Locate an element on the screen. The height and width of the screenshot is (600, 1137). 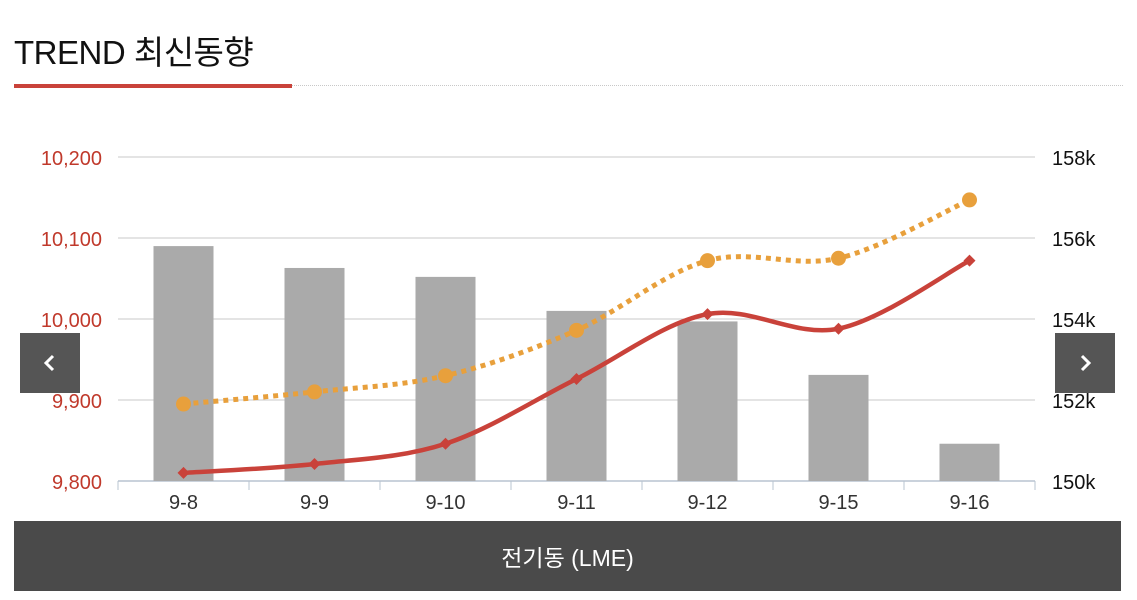
footer-label: 전기동 (LME) is located at coordinates (567, 556).